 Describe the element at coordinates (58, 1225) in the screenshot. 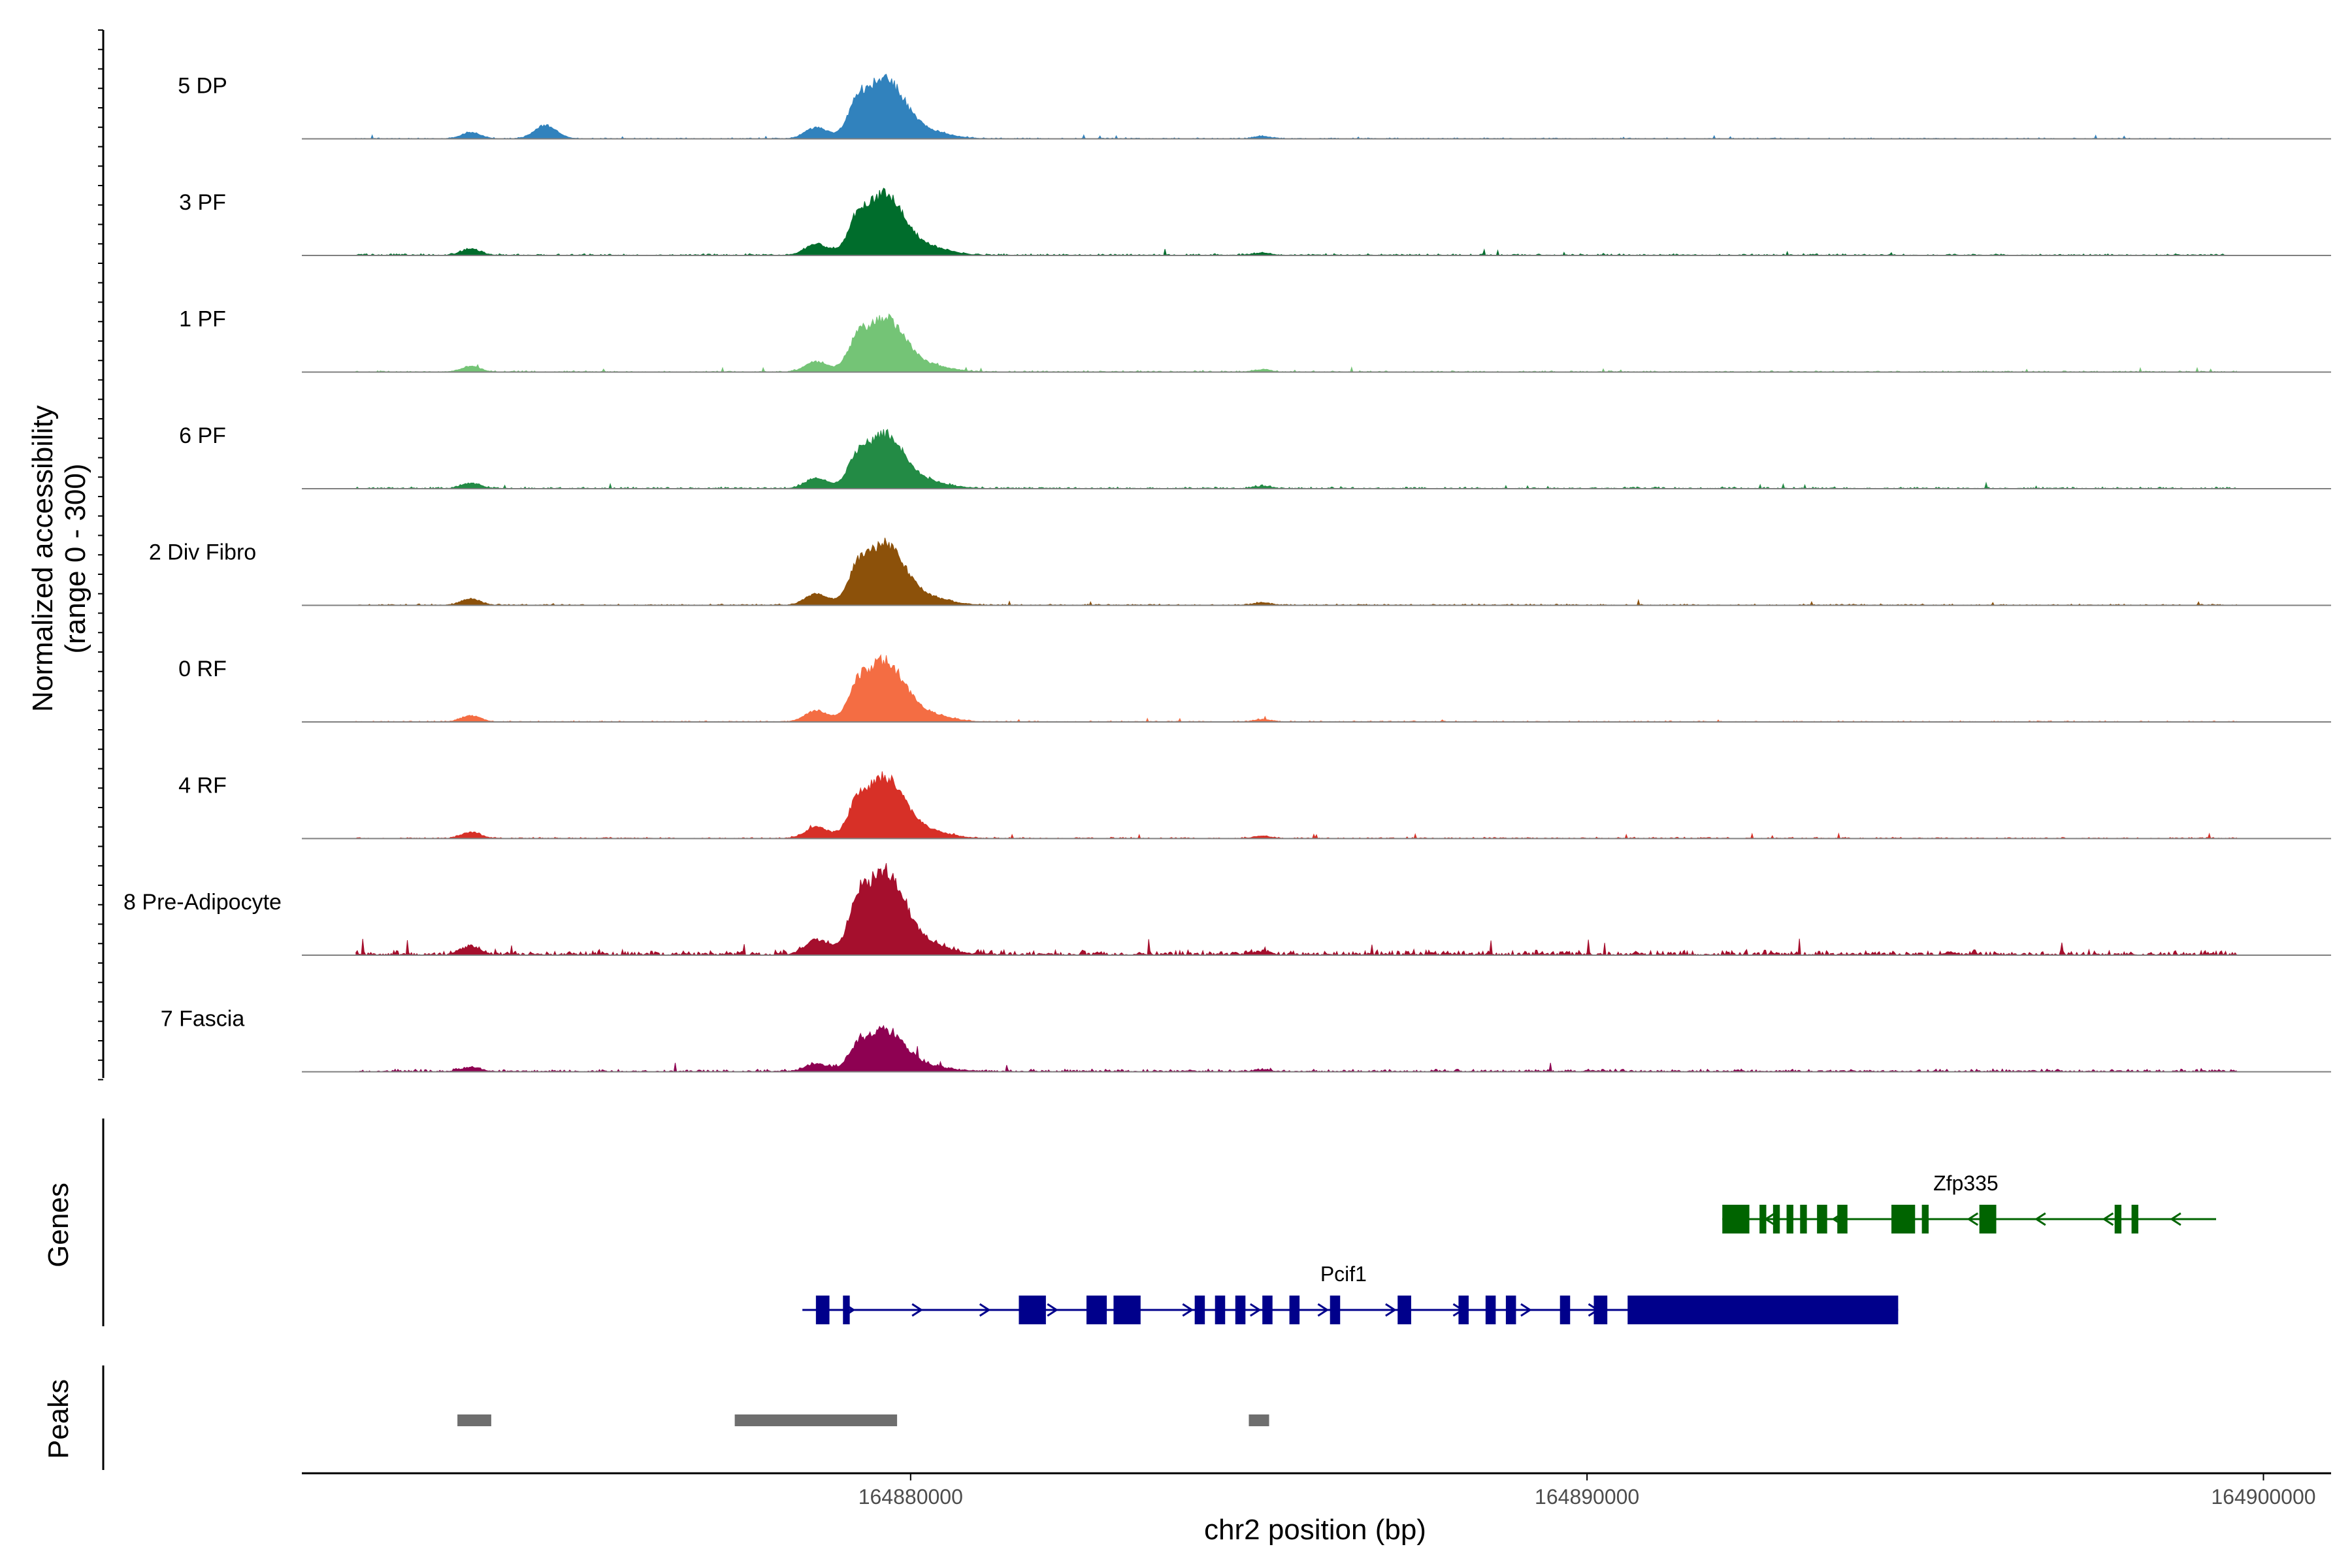

I see `genes-panel-label: Genes` at that location.